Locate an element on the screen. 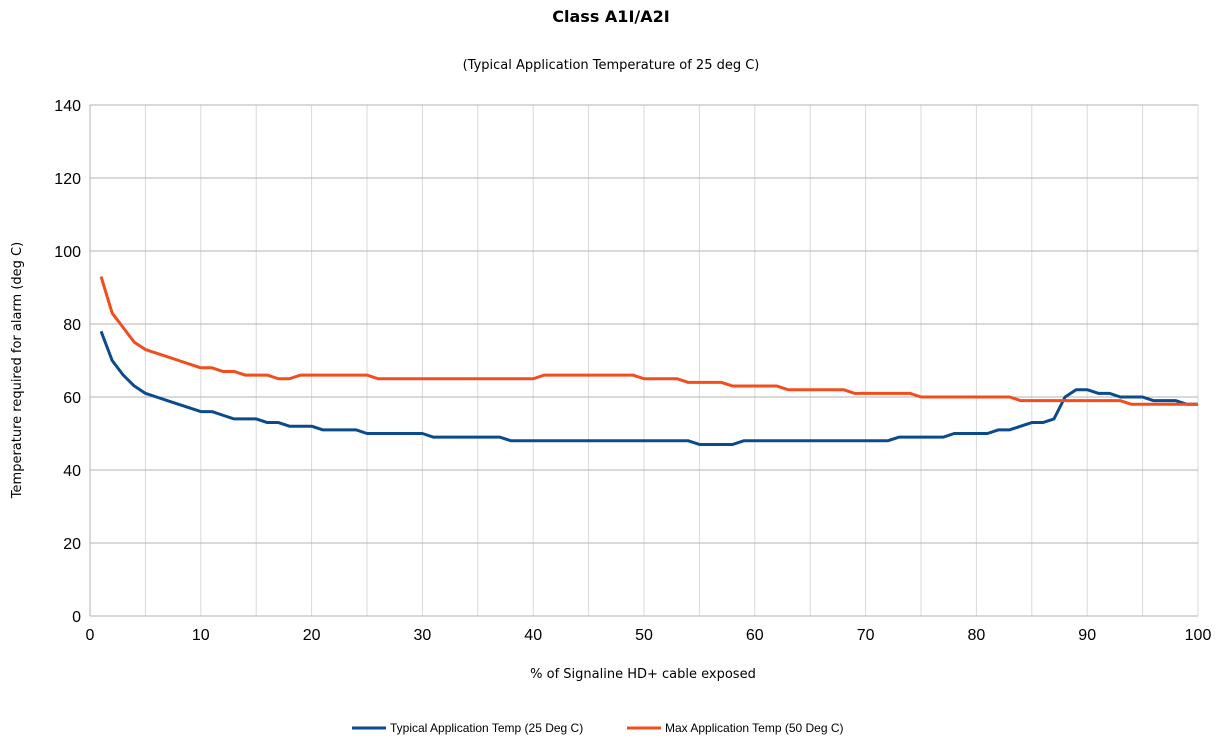 This screenshot has height=740, width=1223. x-tick-label: 100 is located at coordinates (1198, 635).